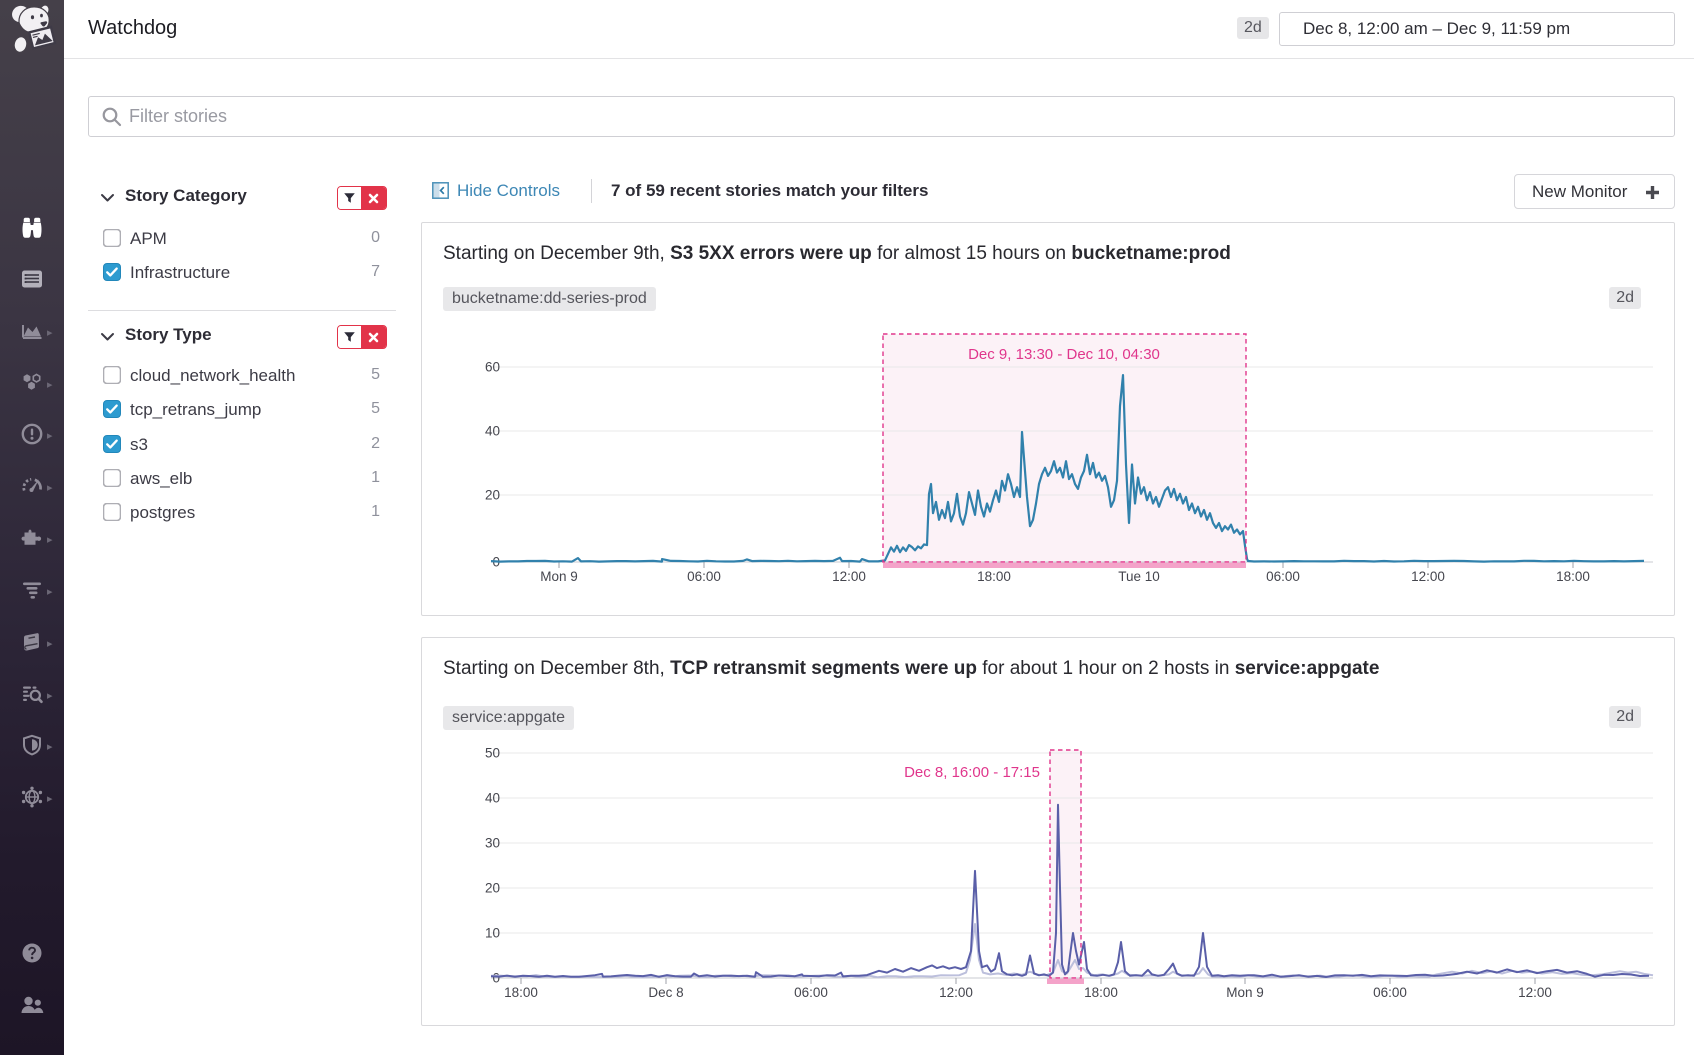 The height and width of the screenshot is (1055, 1694). What do you see at coordinates (1139, 576) in the screenshot?
I see `svg-text: Tue 10` at bounding box center [1139, 576].